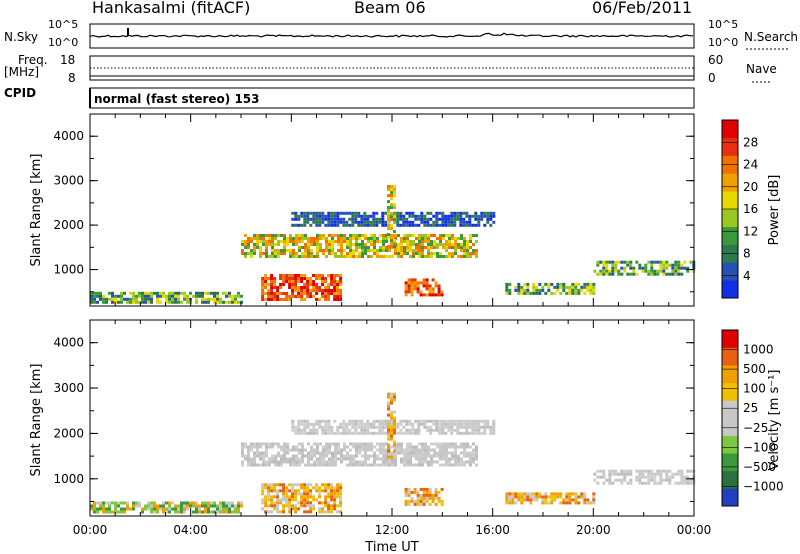 This screenshot has height=554, width=800. Describe the element at coordinates (68, 433) in the screenshot. I see `y-tick-label: 2000` at that location.